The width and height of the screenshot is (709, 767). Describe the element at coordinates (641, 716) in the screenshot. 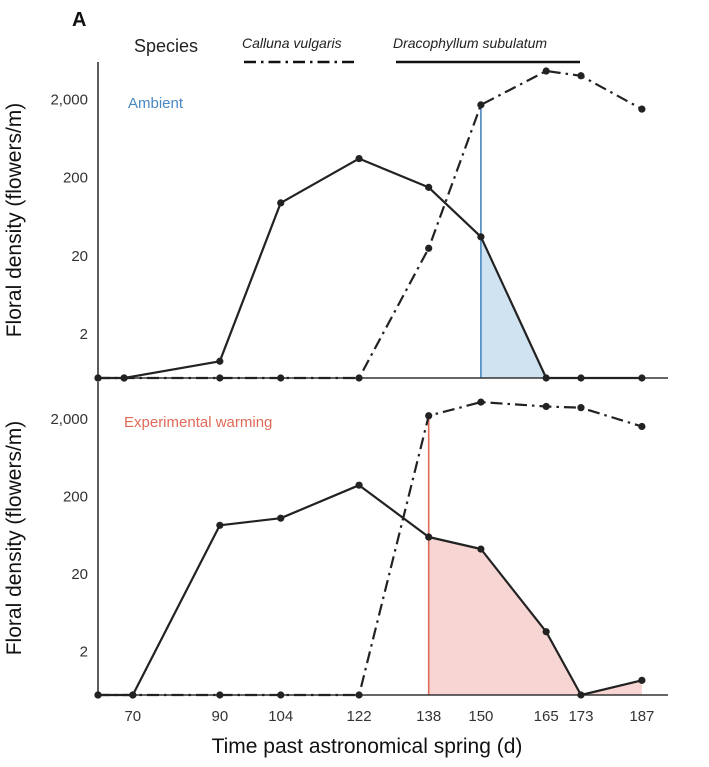

I see `x-tick-label: 187` at that location.